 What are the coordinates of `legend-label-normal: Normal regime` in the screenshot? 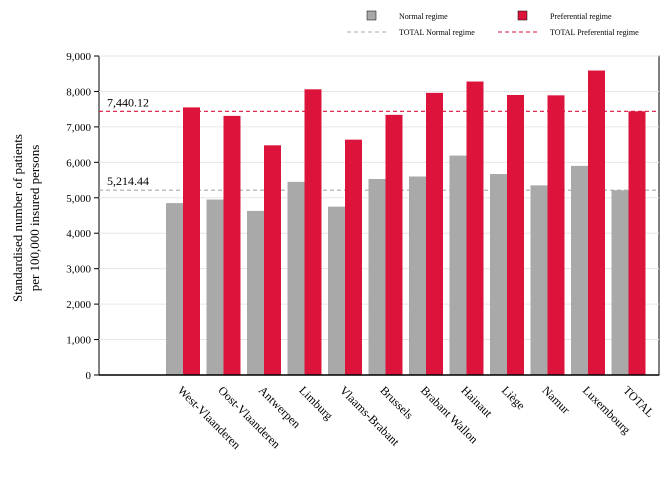 It's located at (423, 16).